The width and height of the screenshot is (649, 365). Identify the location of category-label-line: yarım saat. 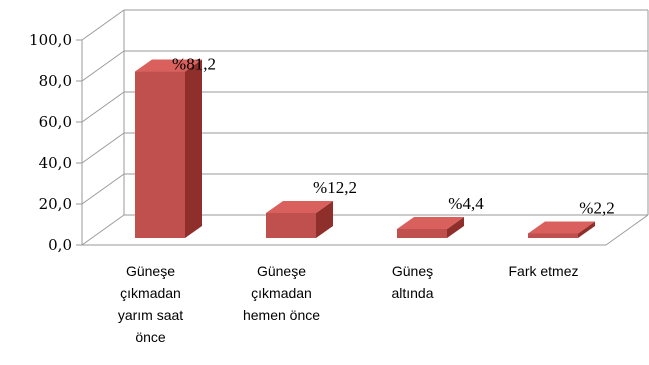
(150, 315).